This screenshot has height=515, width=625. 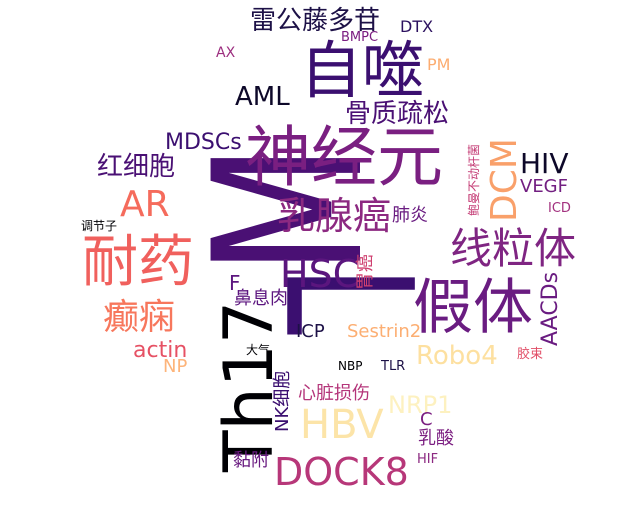 I want to click on word-hongxibao: 红细胞, so click(x=136, y=167).